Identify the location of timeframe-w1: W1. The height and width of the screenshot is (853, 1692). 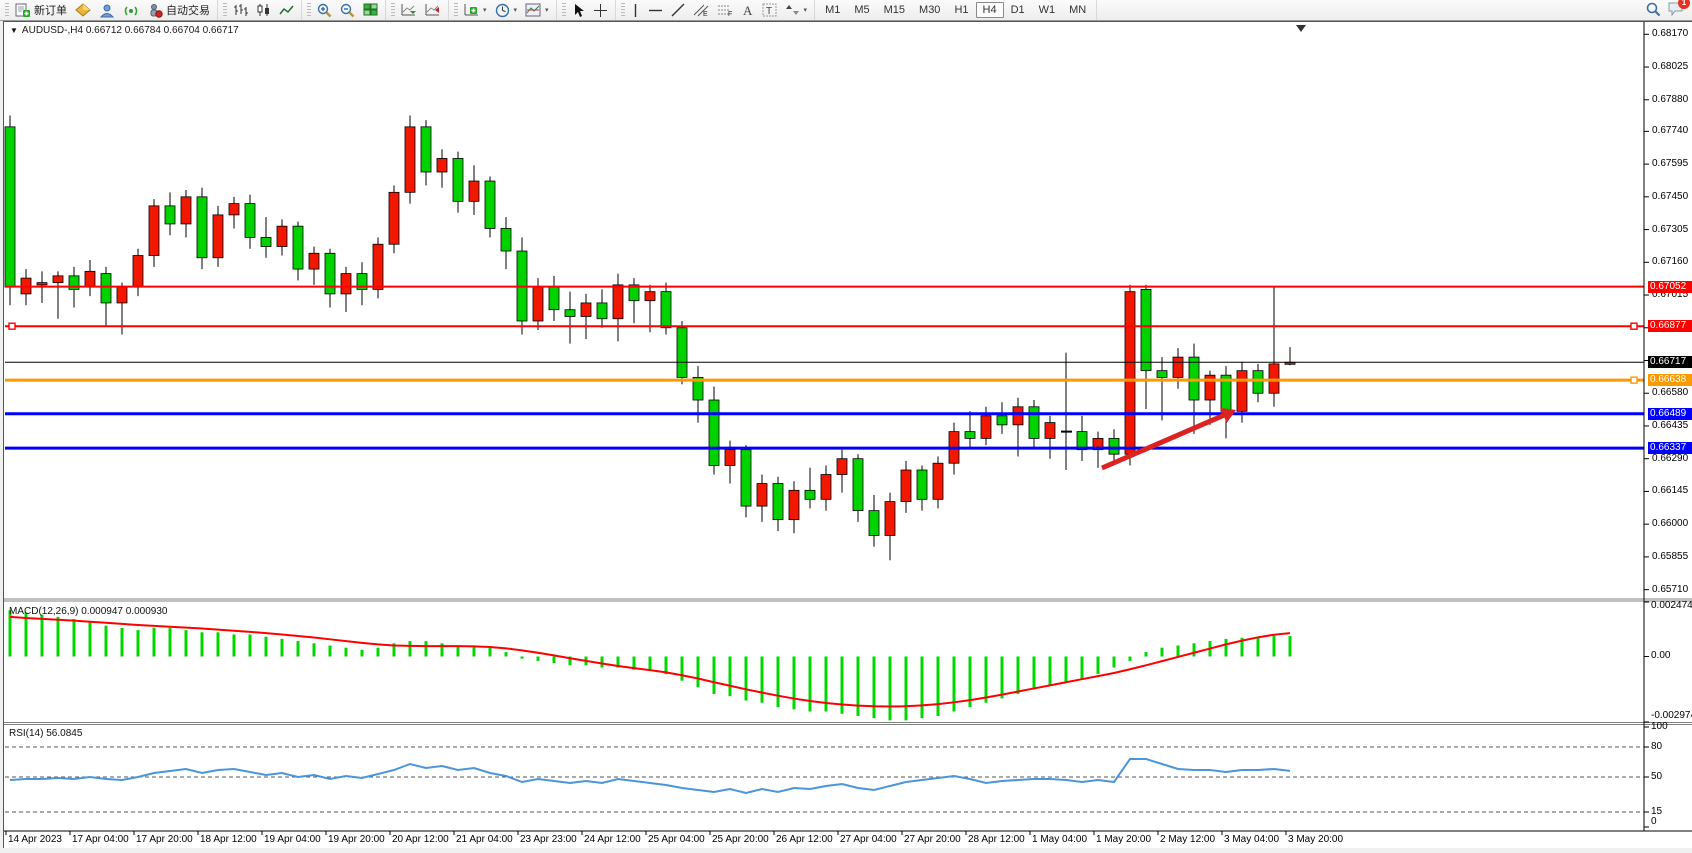
(1047, 10).